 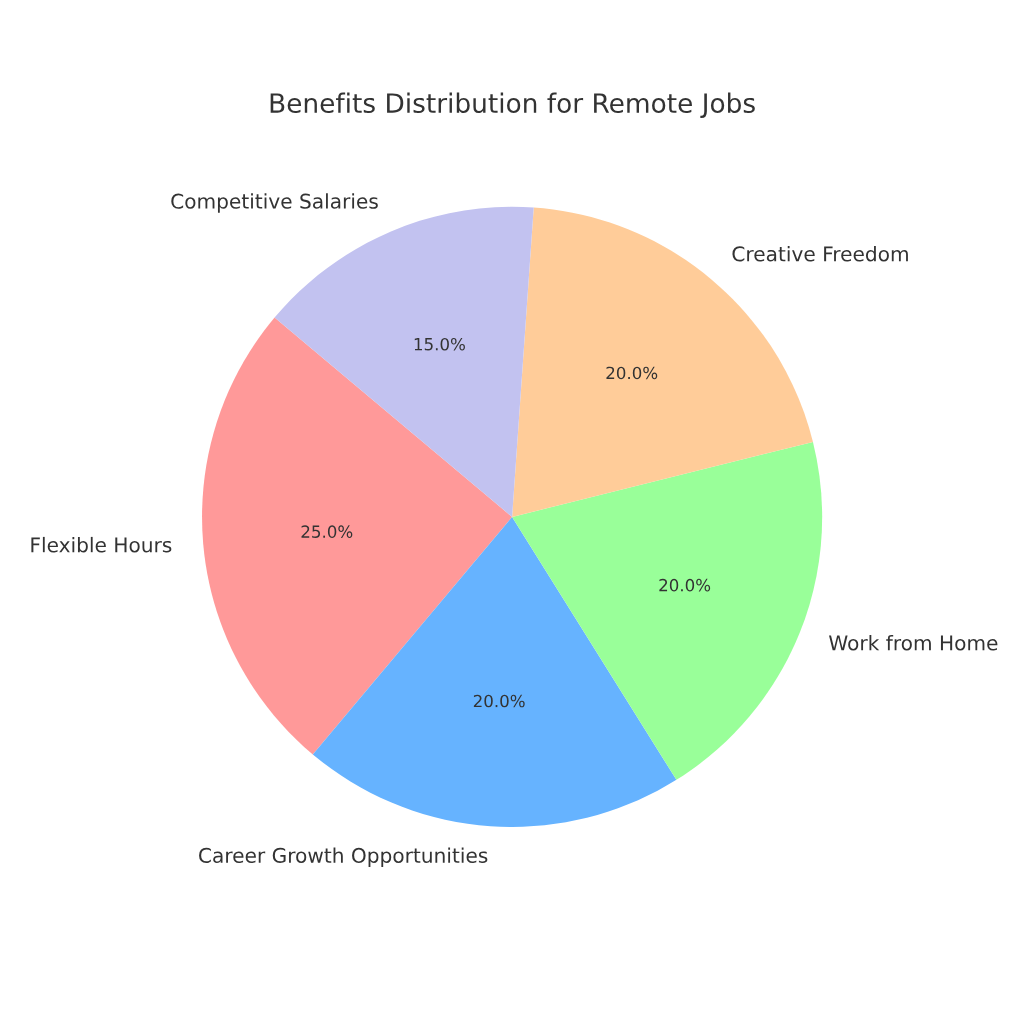 I want to click on slice-label: Competitive Salaries, so click(x=274, y=203).